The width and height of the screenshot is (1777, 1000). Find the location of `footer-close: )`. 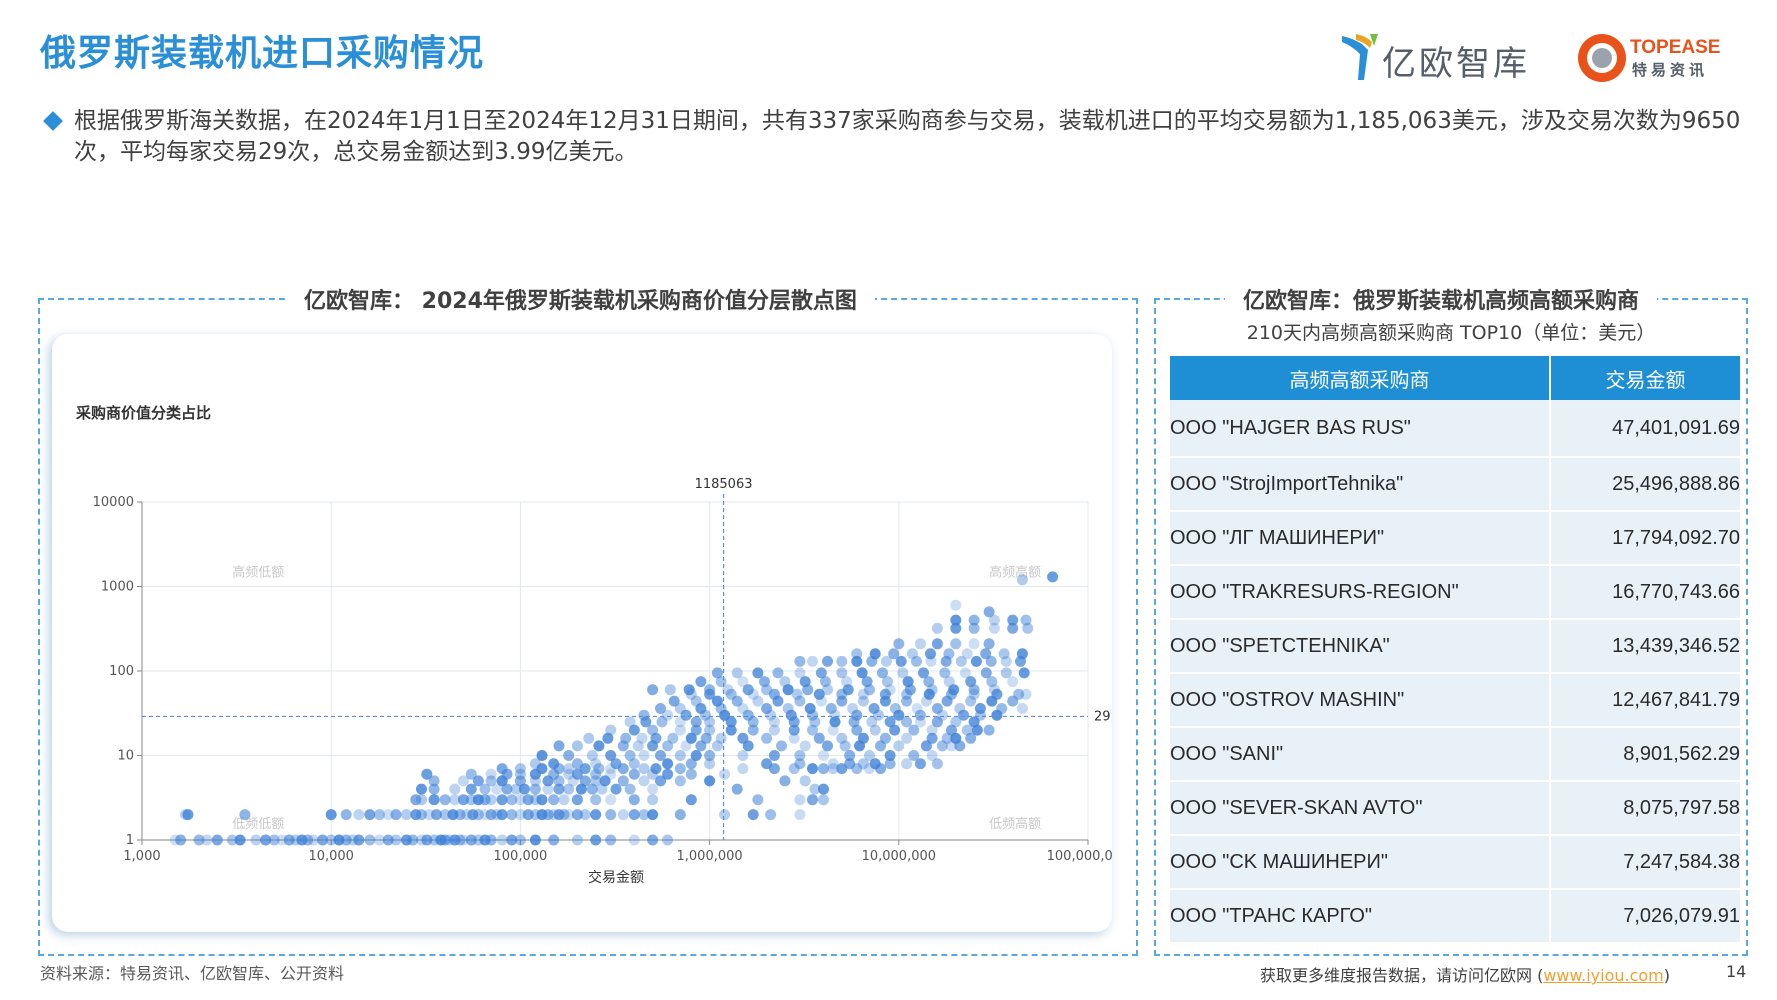

footer-close: ) is located at coordinates (1667, 975).